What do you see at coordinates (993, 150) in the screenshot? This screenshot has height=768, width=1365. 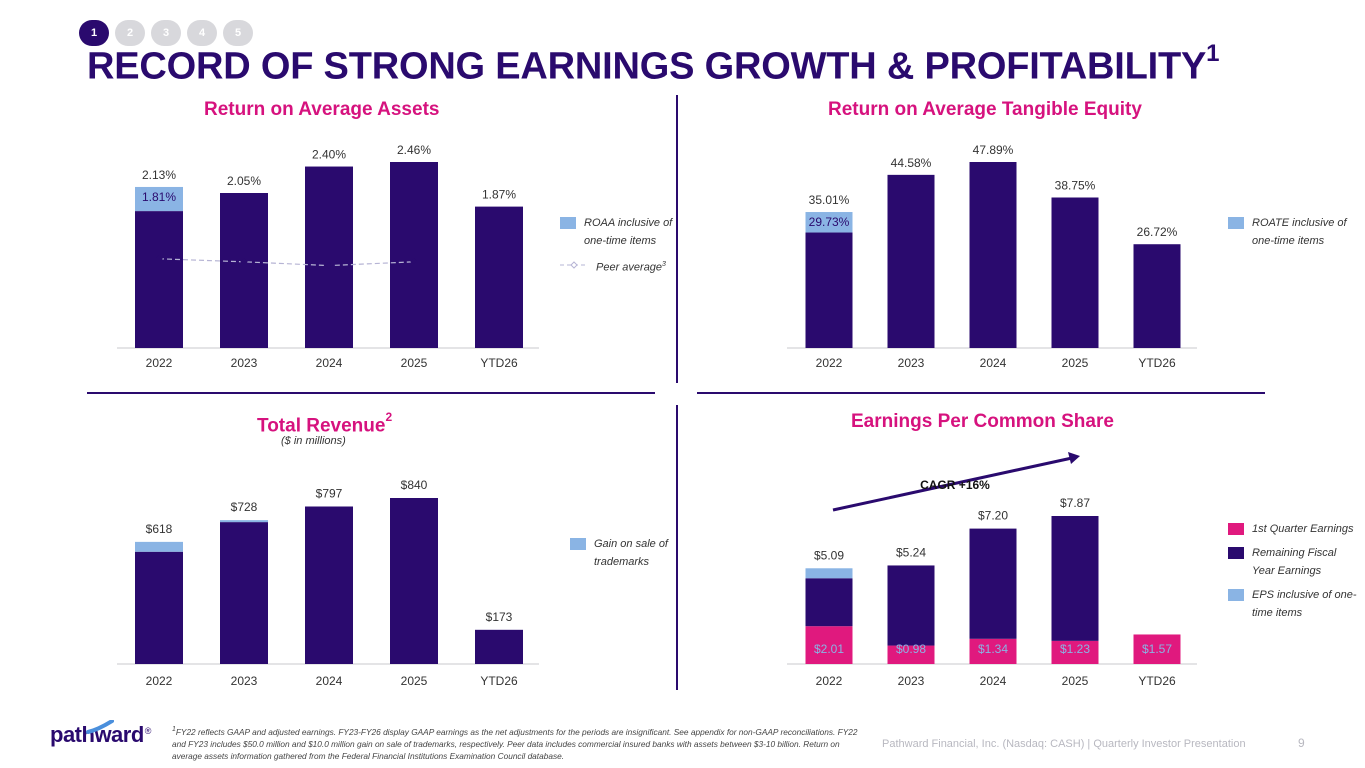 I see `roate-data-label: 47.89%` at bounding box center [993, 150].